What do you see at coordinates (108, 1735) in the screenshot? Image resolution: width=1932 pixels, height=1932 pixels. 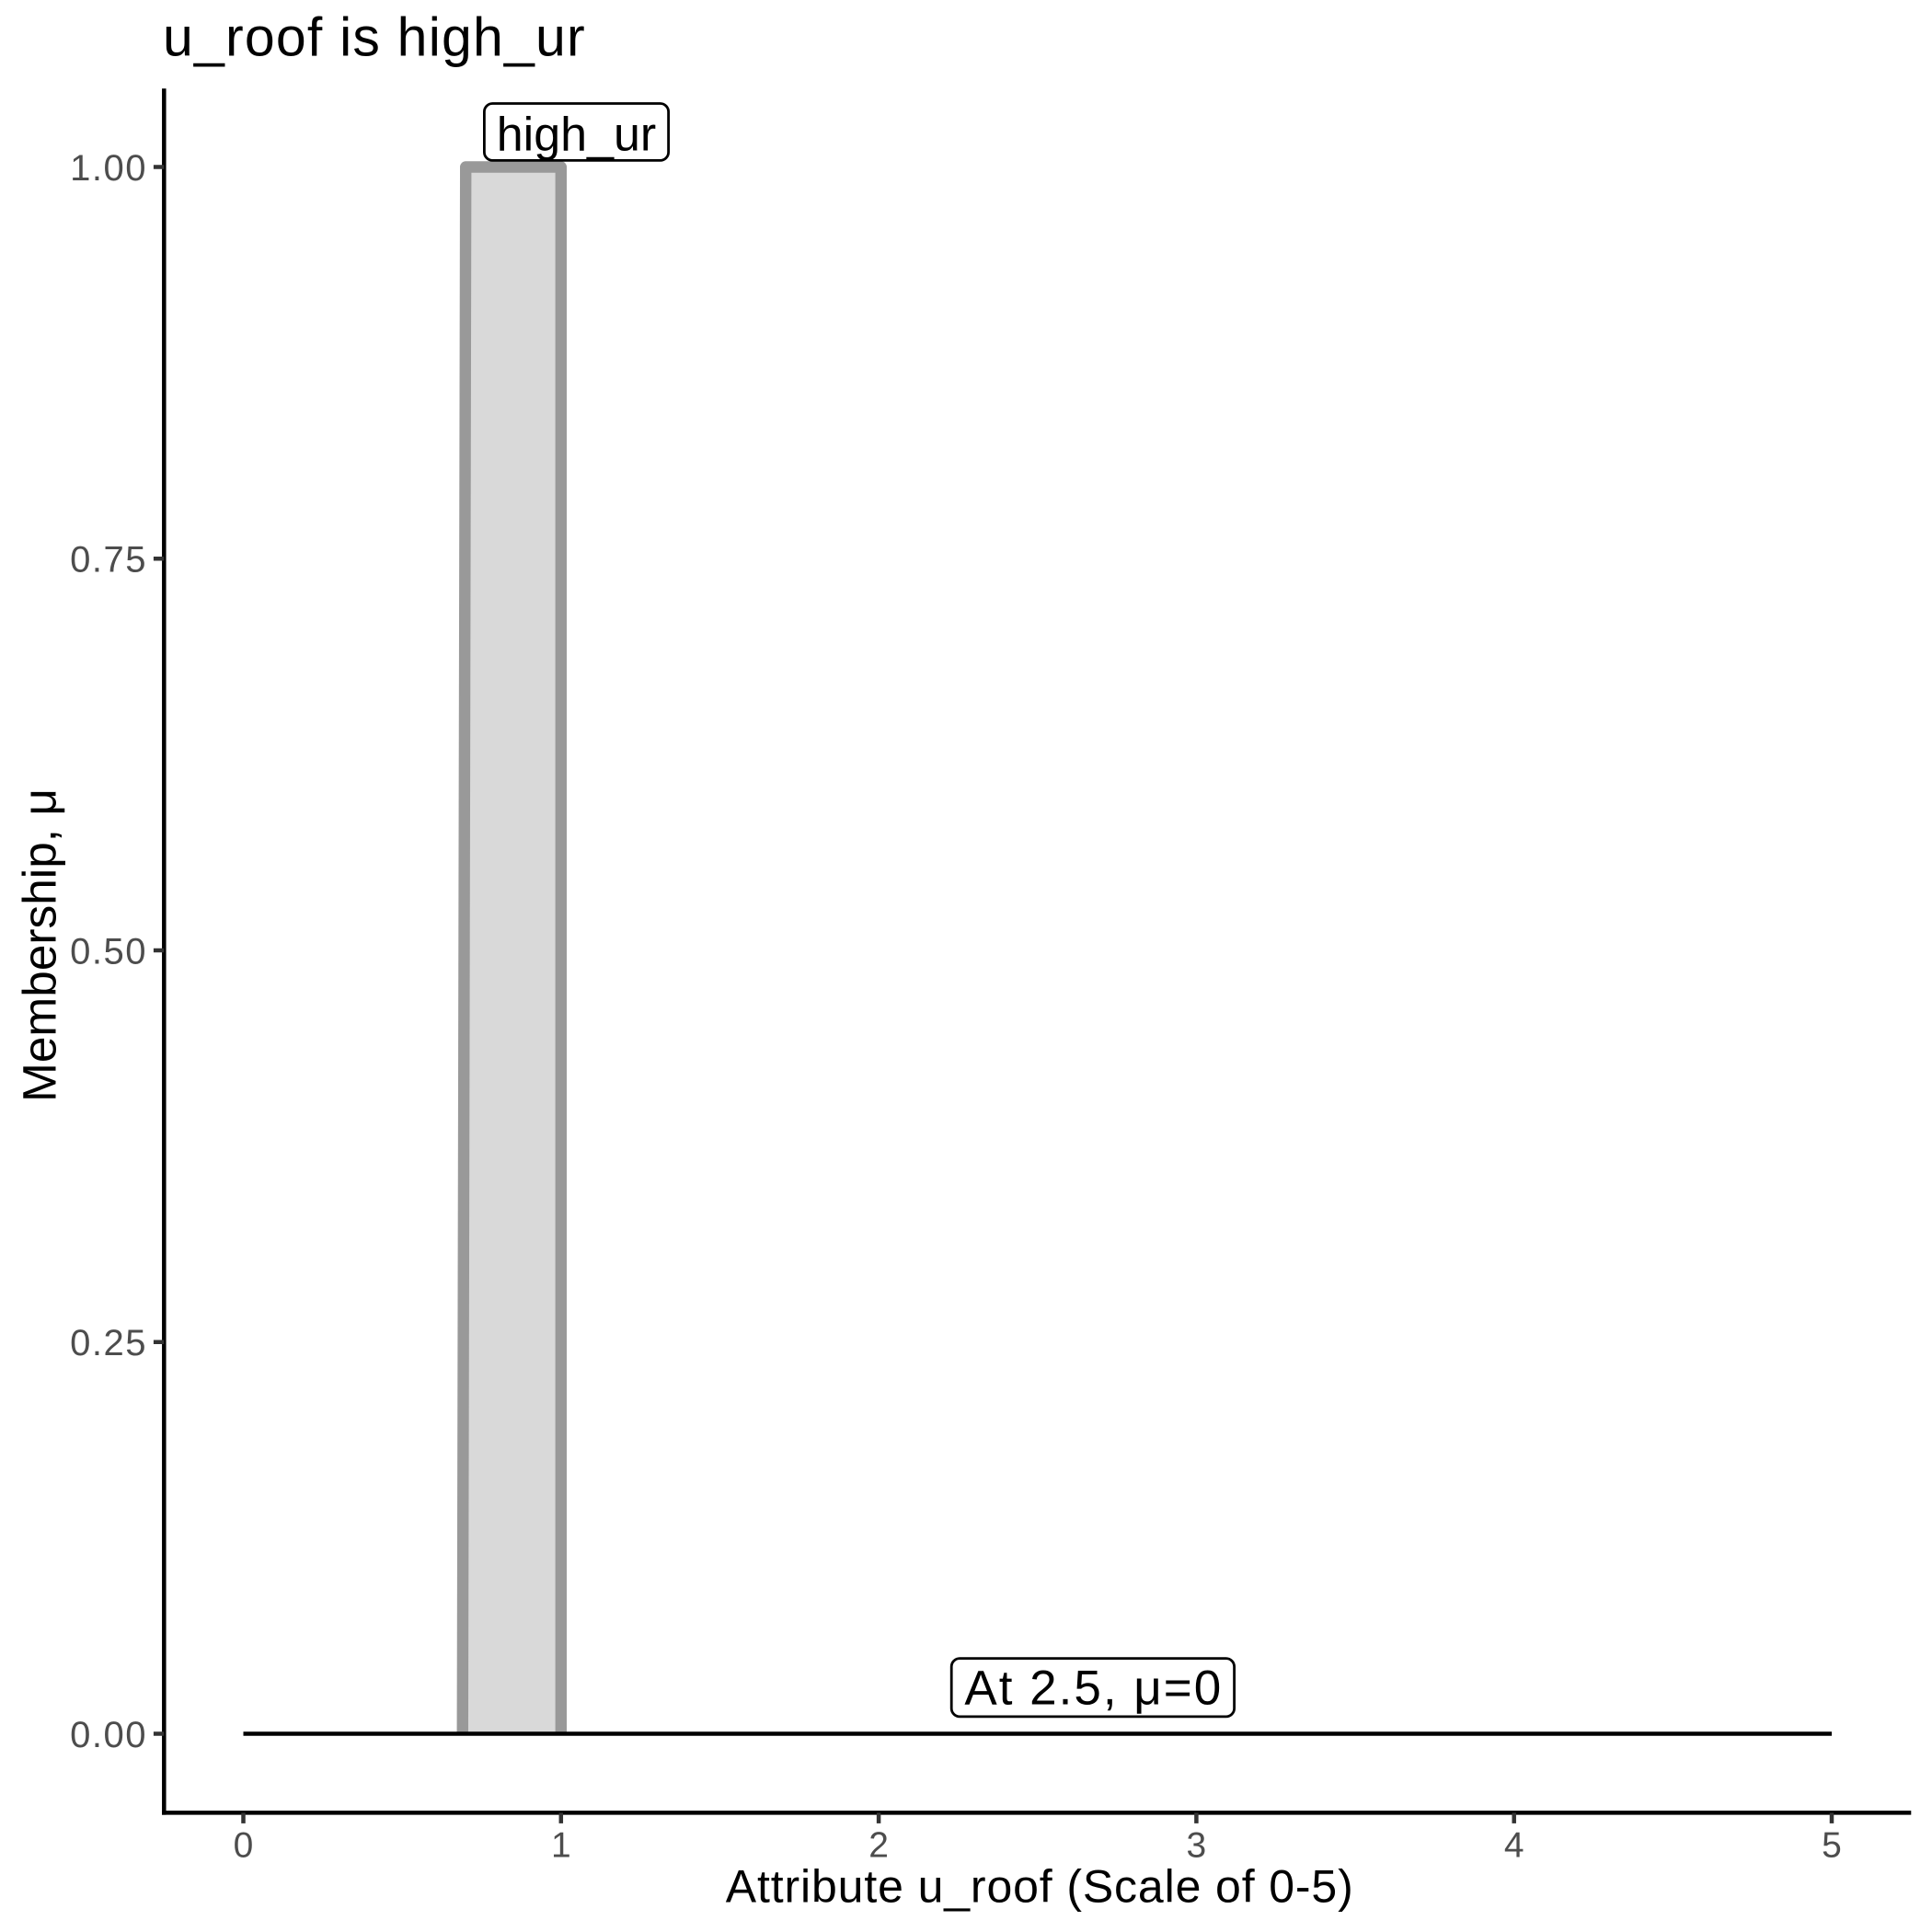 I see `svg-text: 0.00` at bounding box center [108, 1735].